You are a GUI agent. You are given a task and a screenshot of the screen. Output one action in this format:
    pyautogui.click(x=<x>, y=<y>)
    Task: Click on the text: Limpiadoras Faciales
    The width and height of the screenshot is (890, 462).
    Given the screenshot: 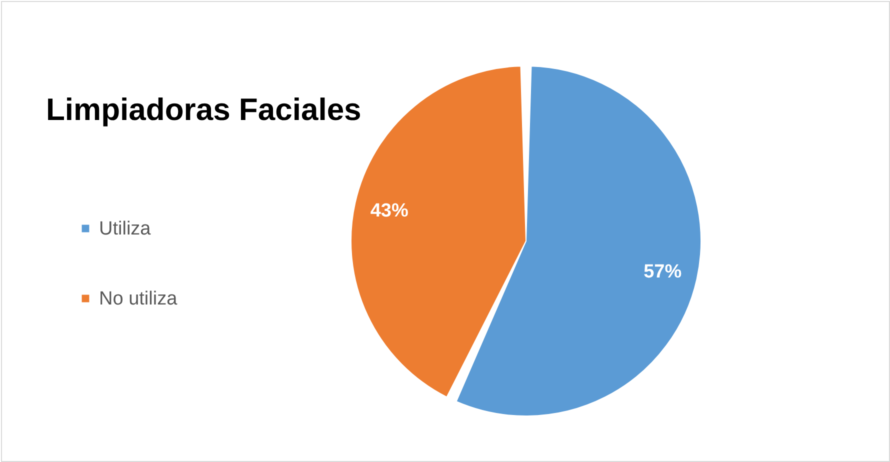 What is the action you would take?
    pyautogui.click(x=204, y=109)
    